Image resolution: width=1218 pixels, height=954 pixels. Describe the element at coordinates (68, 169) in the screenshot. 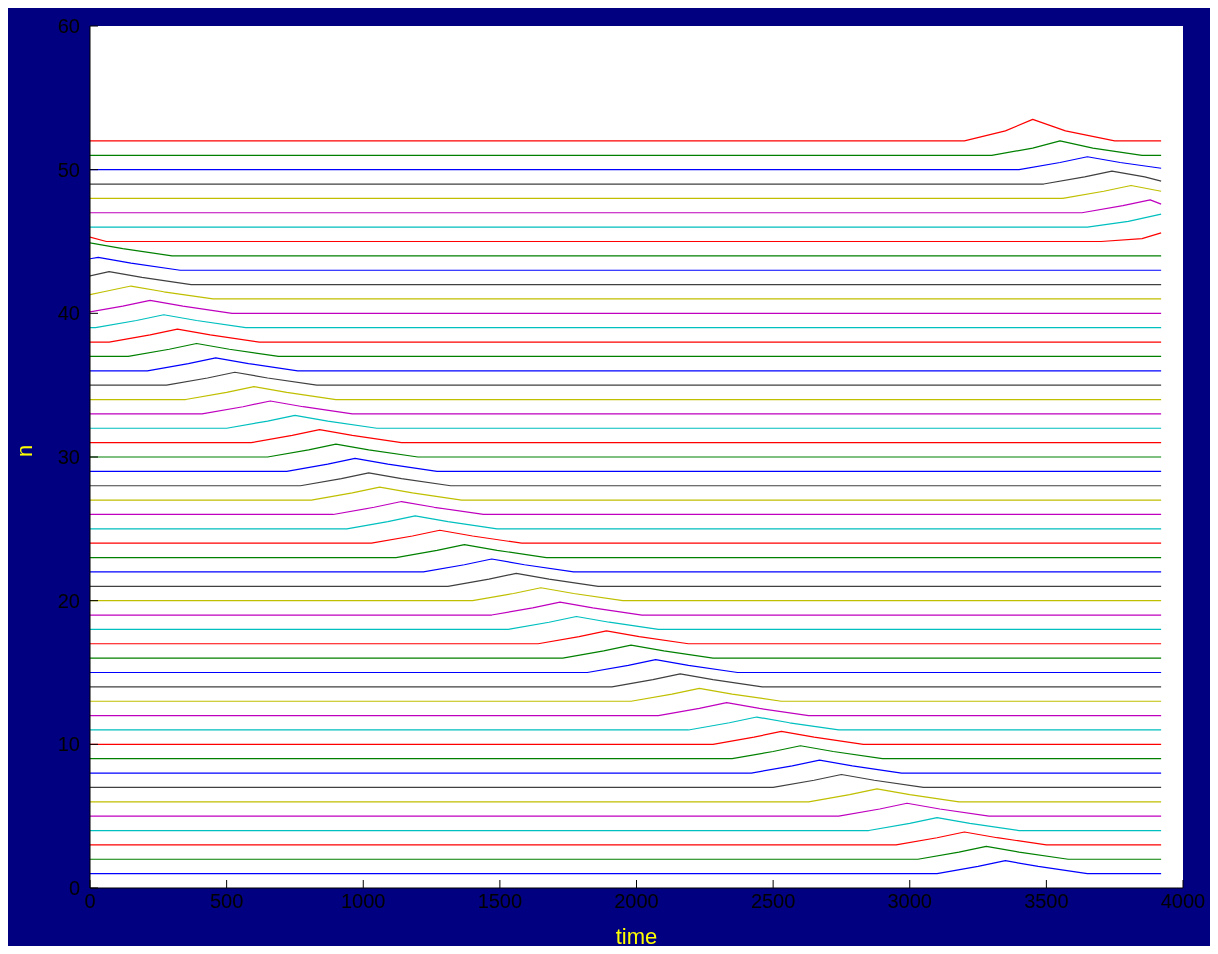

I see `y-tick-label: 50` at that location.